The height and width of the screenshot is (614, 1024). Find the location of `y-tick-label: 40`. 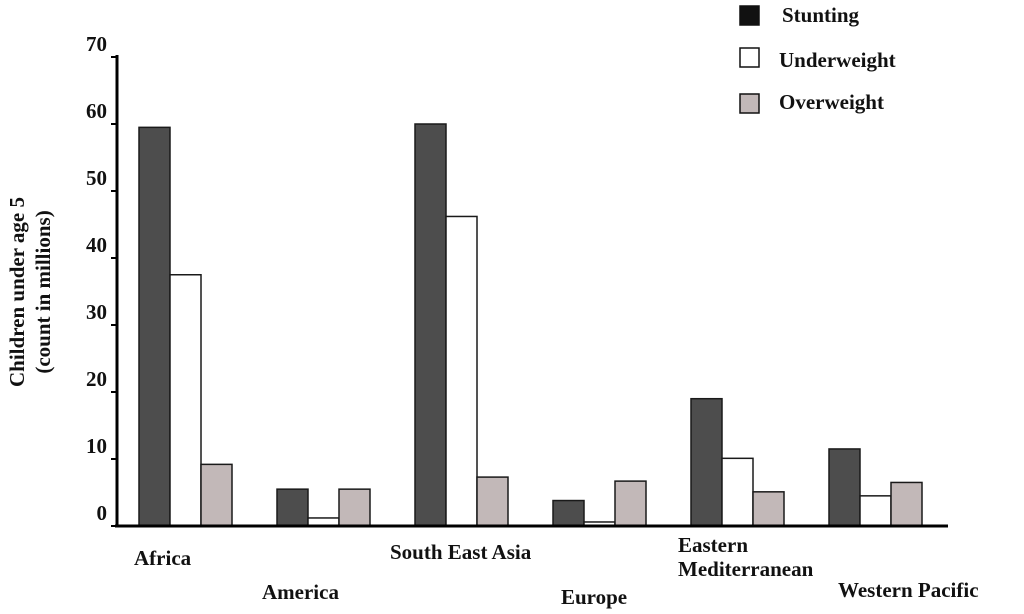

y-tick-label: 40 is located at coordinates (96, 245).